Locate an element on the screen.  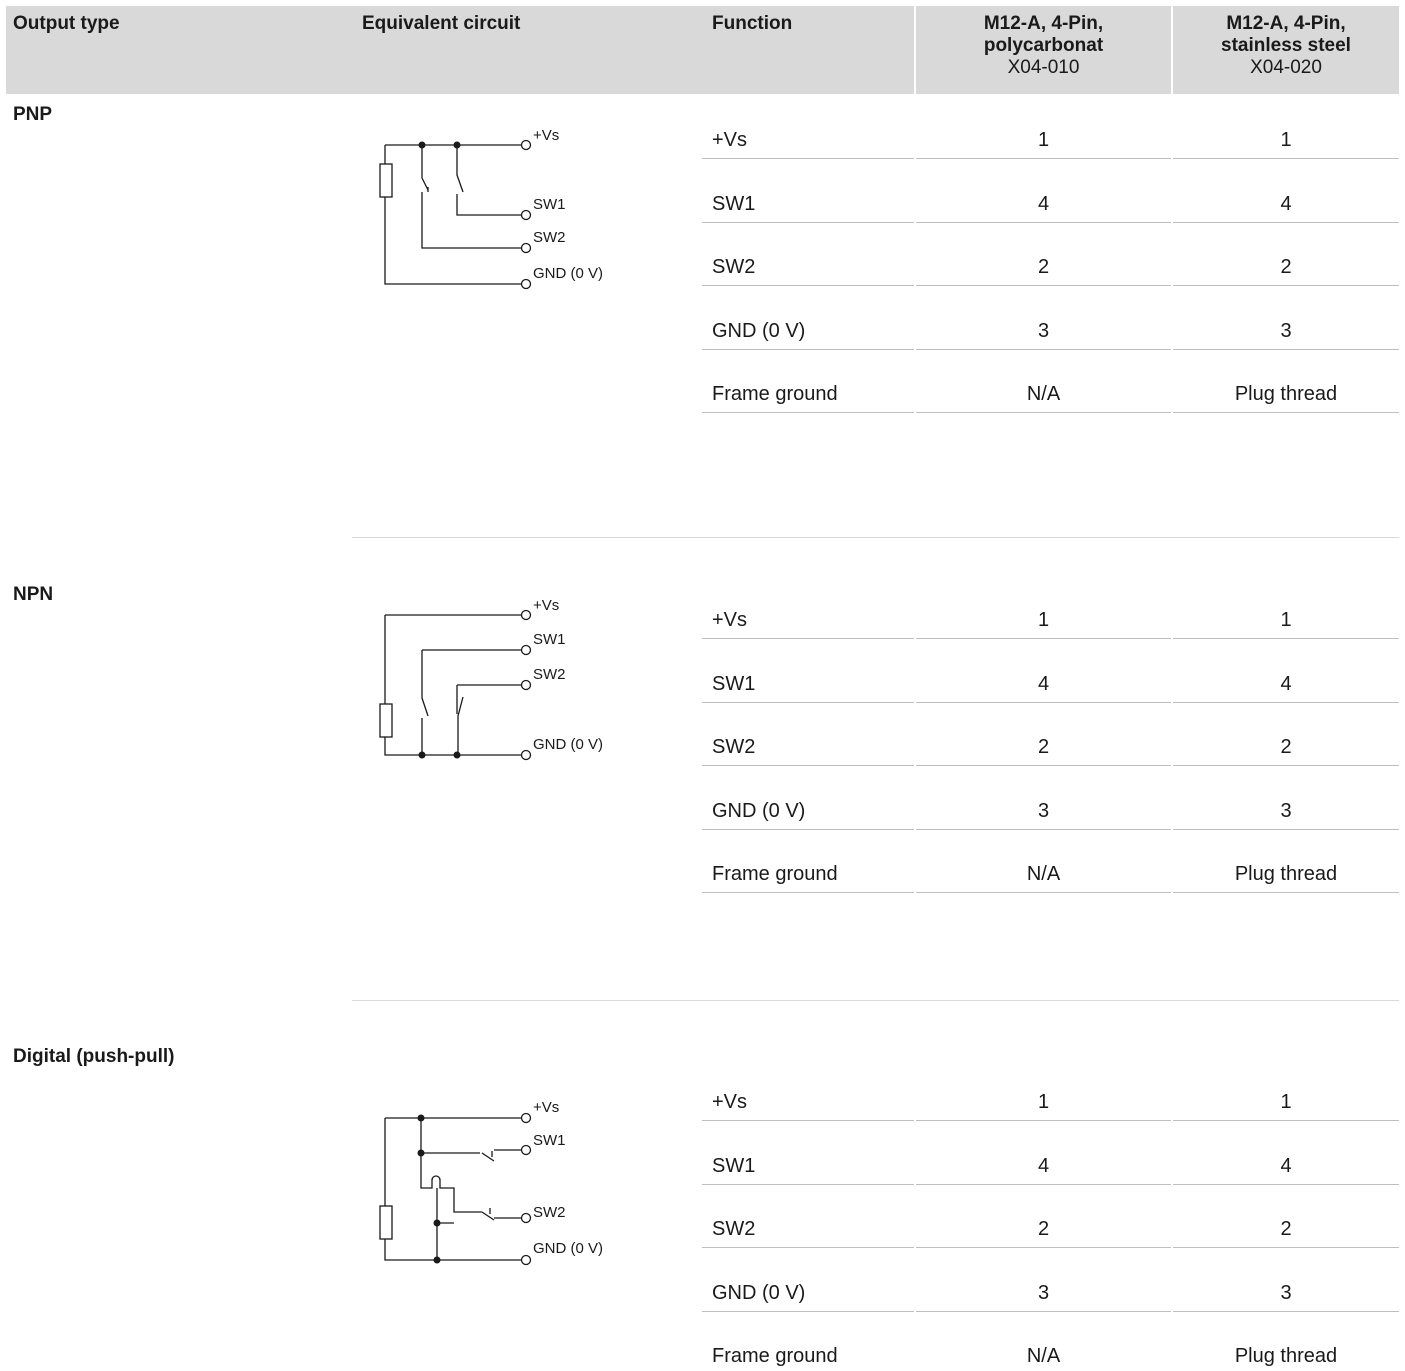
pnp-vs-label: +Vs is located at coordinates (546, 135).